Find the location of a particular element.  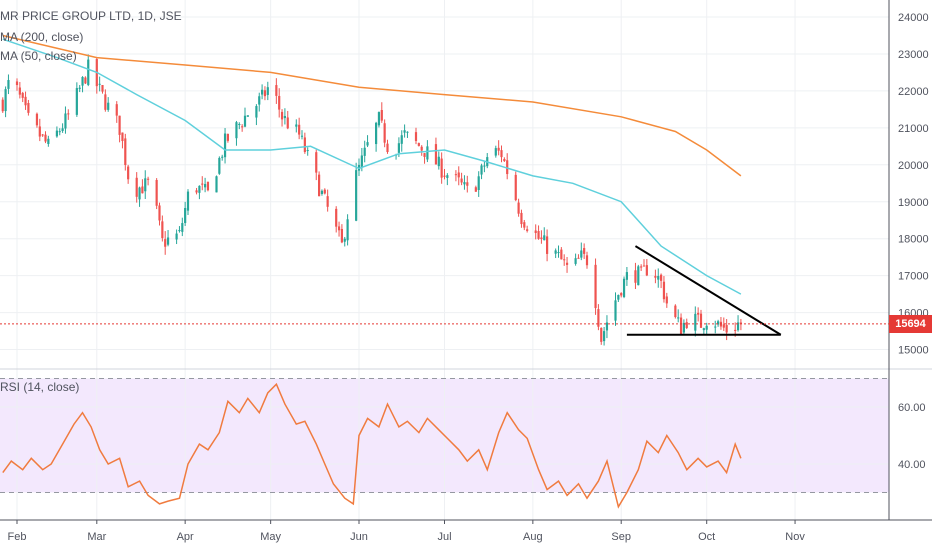

rsi-axis-label: 60.00 is located at coordinates (912, 408).